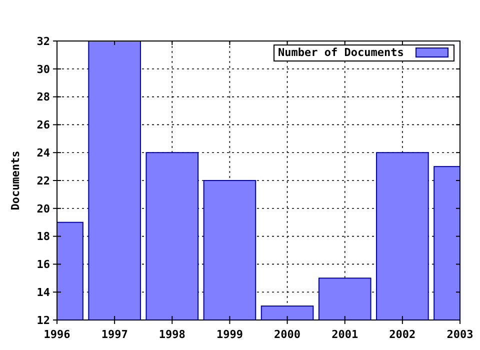  I want to click on y-tick-label: 22, so click(43, 181).